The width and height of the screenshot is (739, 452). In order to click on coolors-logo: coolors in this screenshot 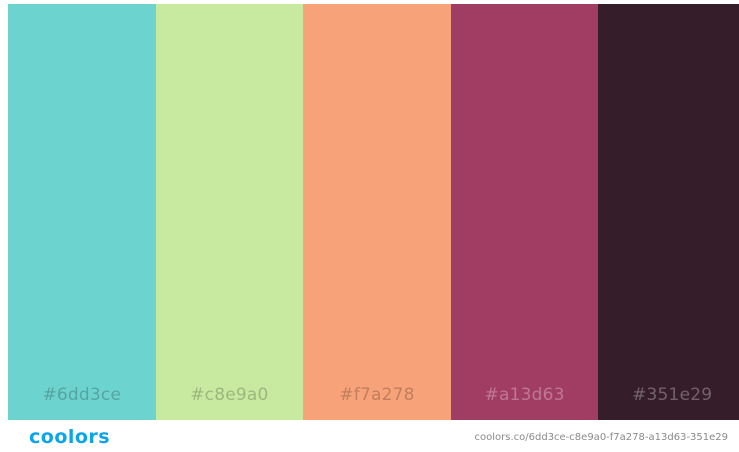, I will do `click(69, 437)`.